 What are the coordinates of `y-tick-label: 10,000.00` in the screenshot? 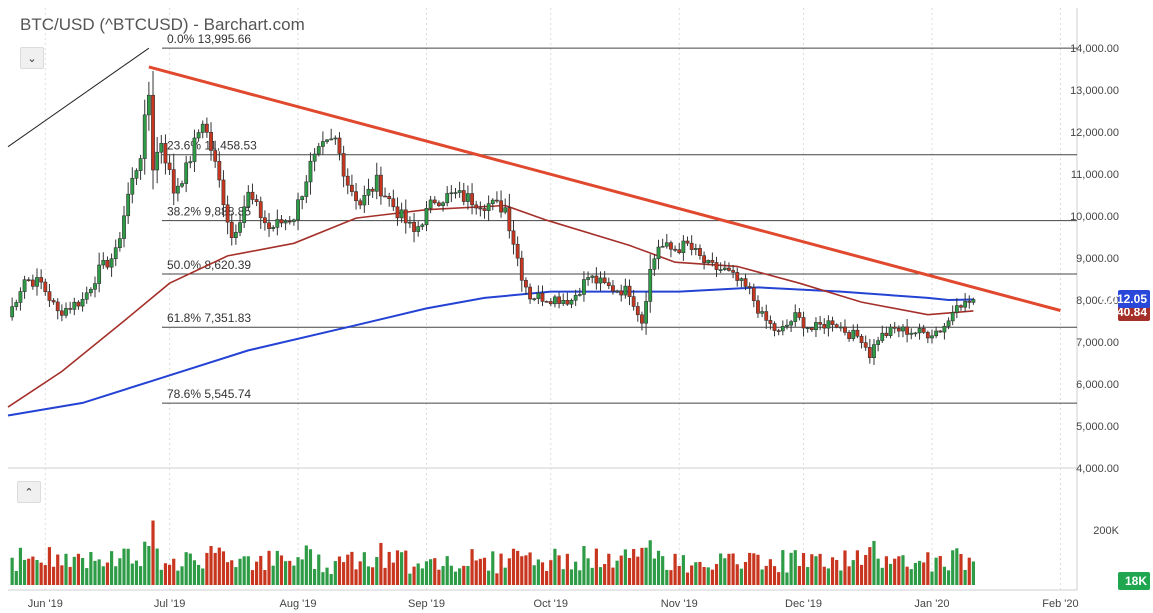 It's located at (1094, 217).